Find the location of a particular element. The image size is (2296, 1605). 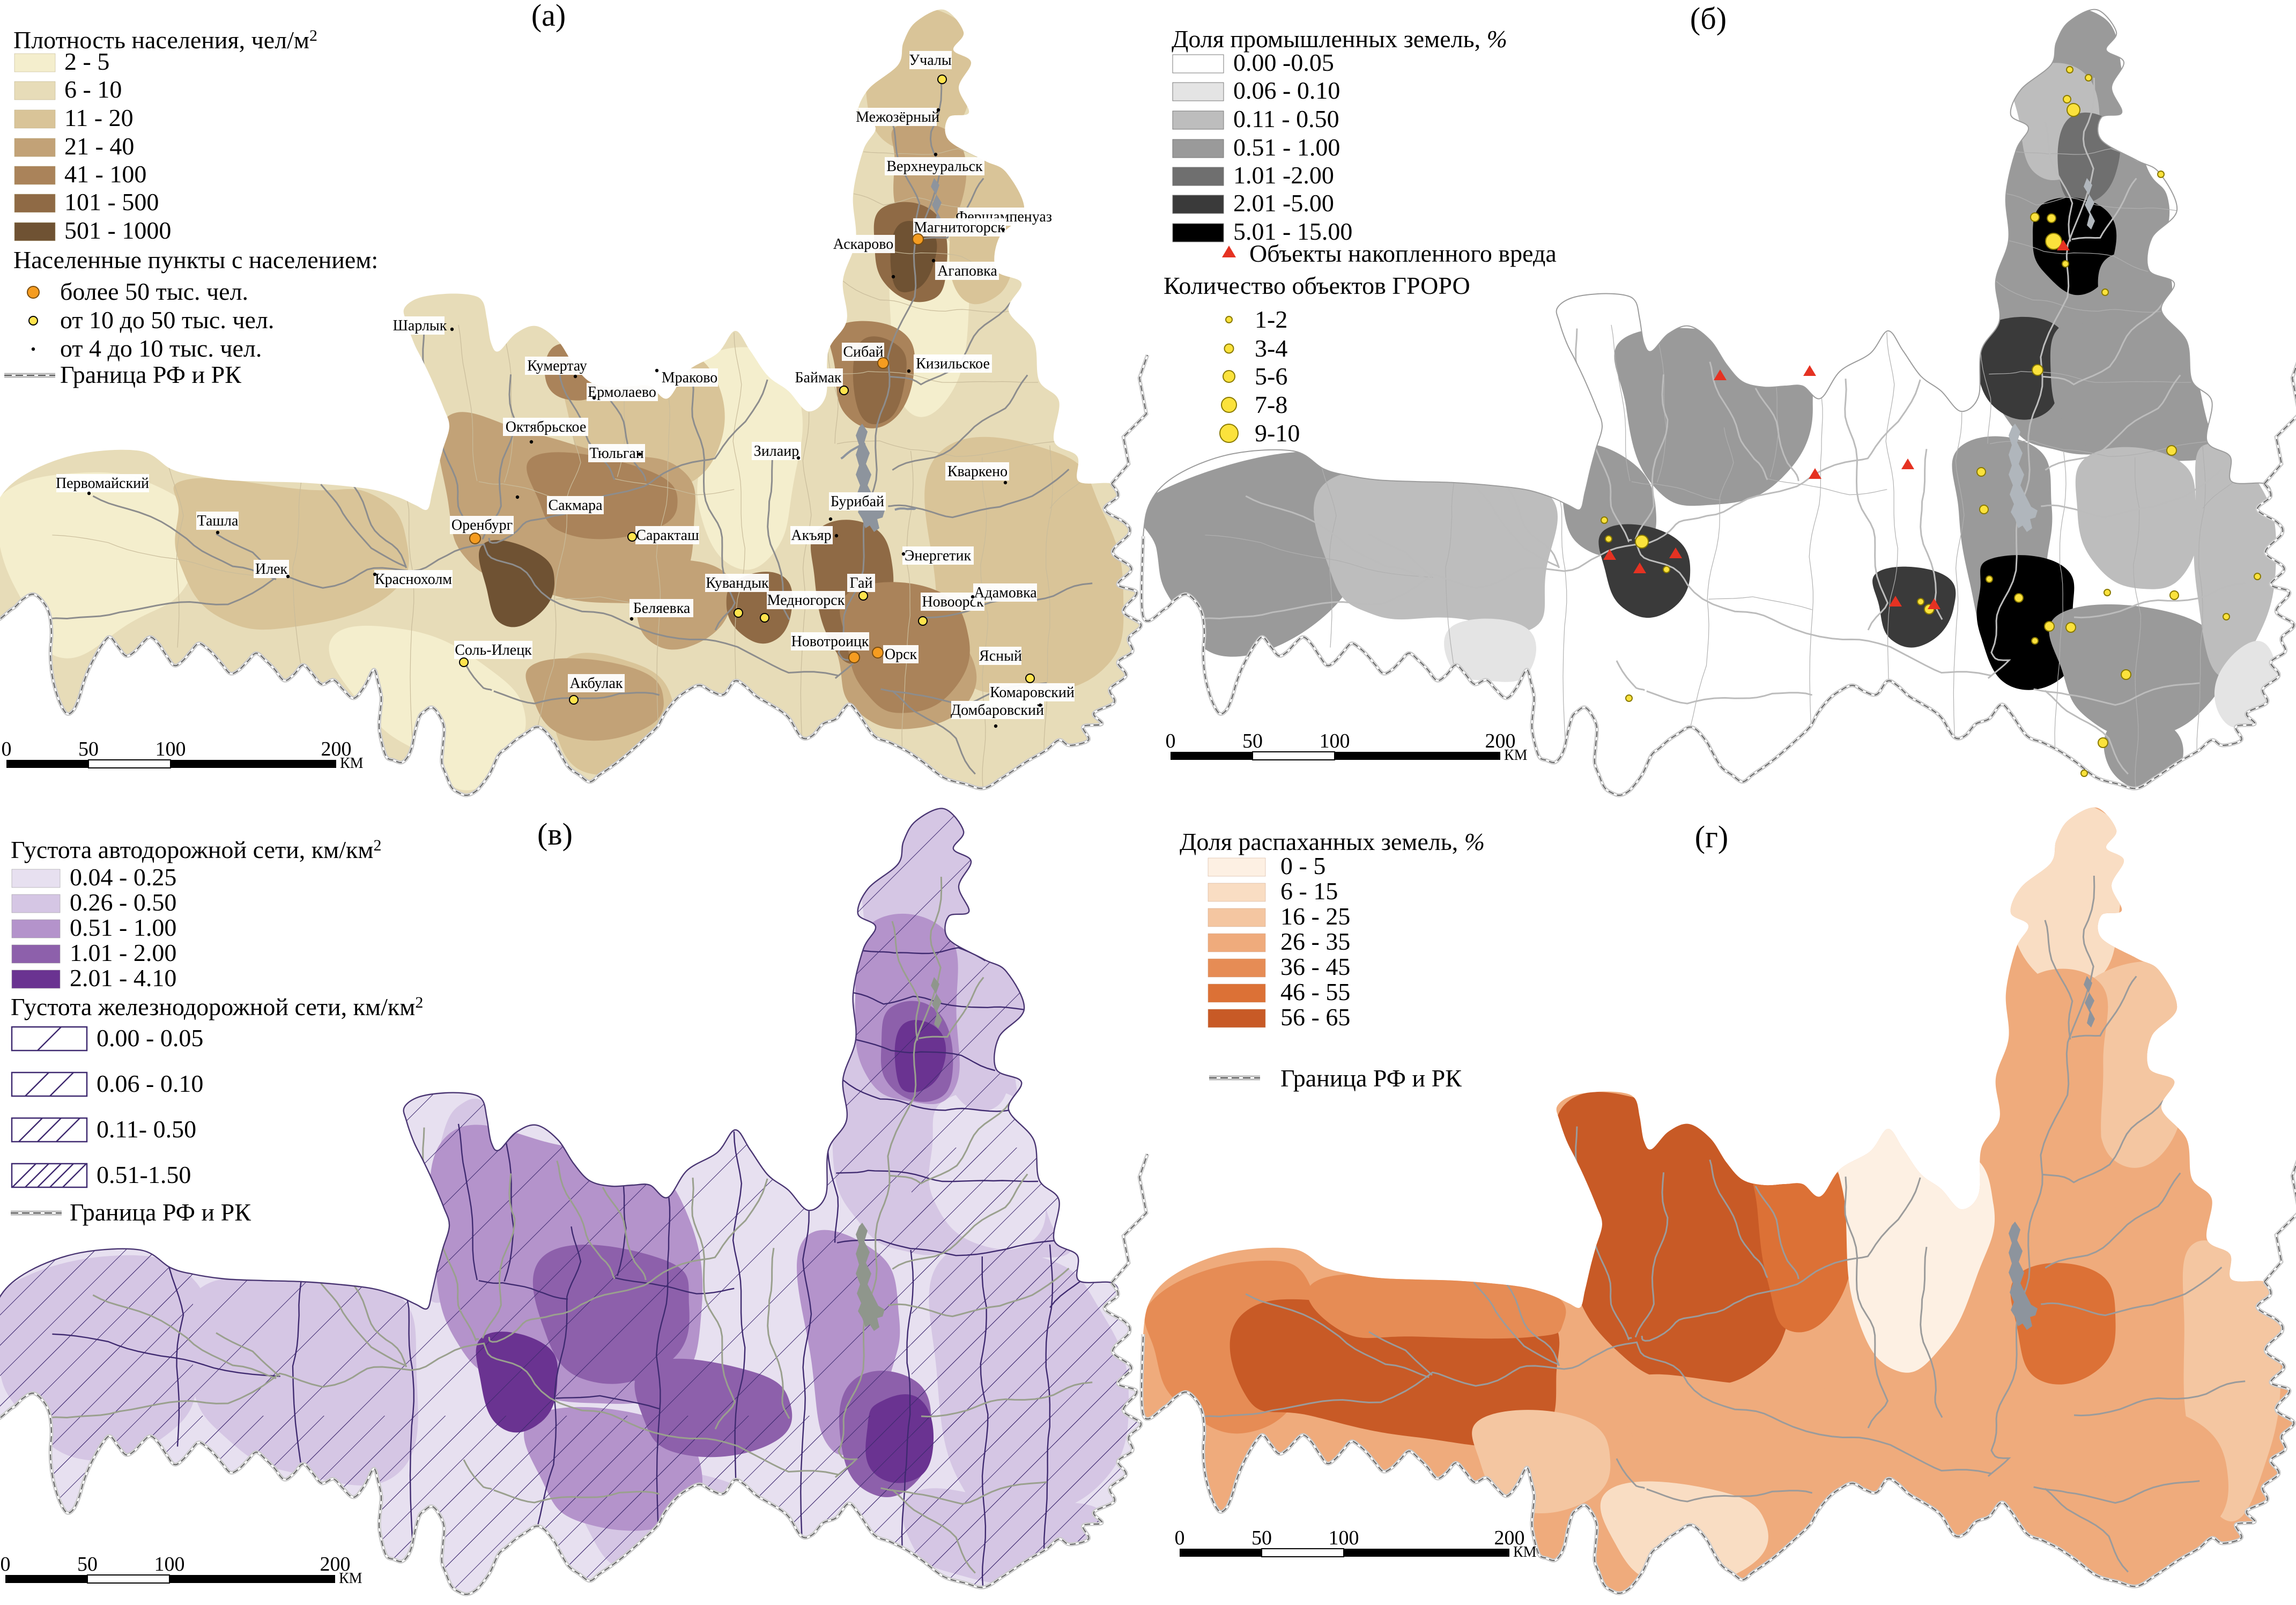

svg-text: Ясный is located at coordinates (1000, 656).